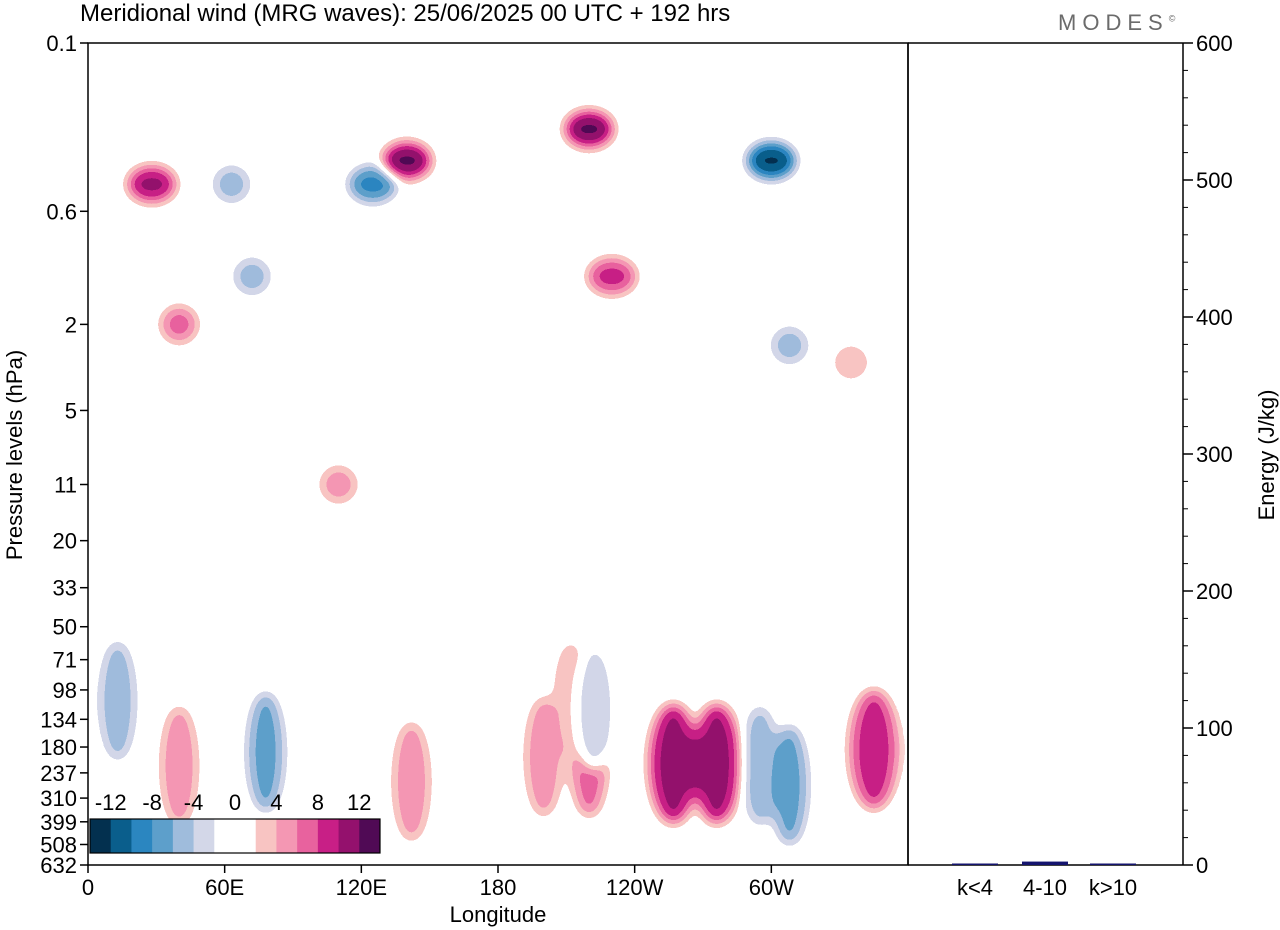 The height and width of the screenshot is (930, 1280). What do you see at coordinates (1214, 180) in the screenshot?
I see `energy-tick-label-5: 500` at bounding box center [1214, 180].